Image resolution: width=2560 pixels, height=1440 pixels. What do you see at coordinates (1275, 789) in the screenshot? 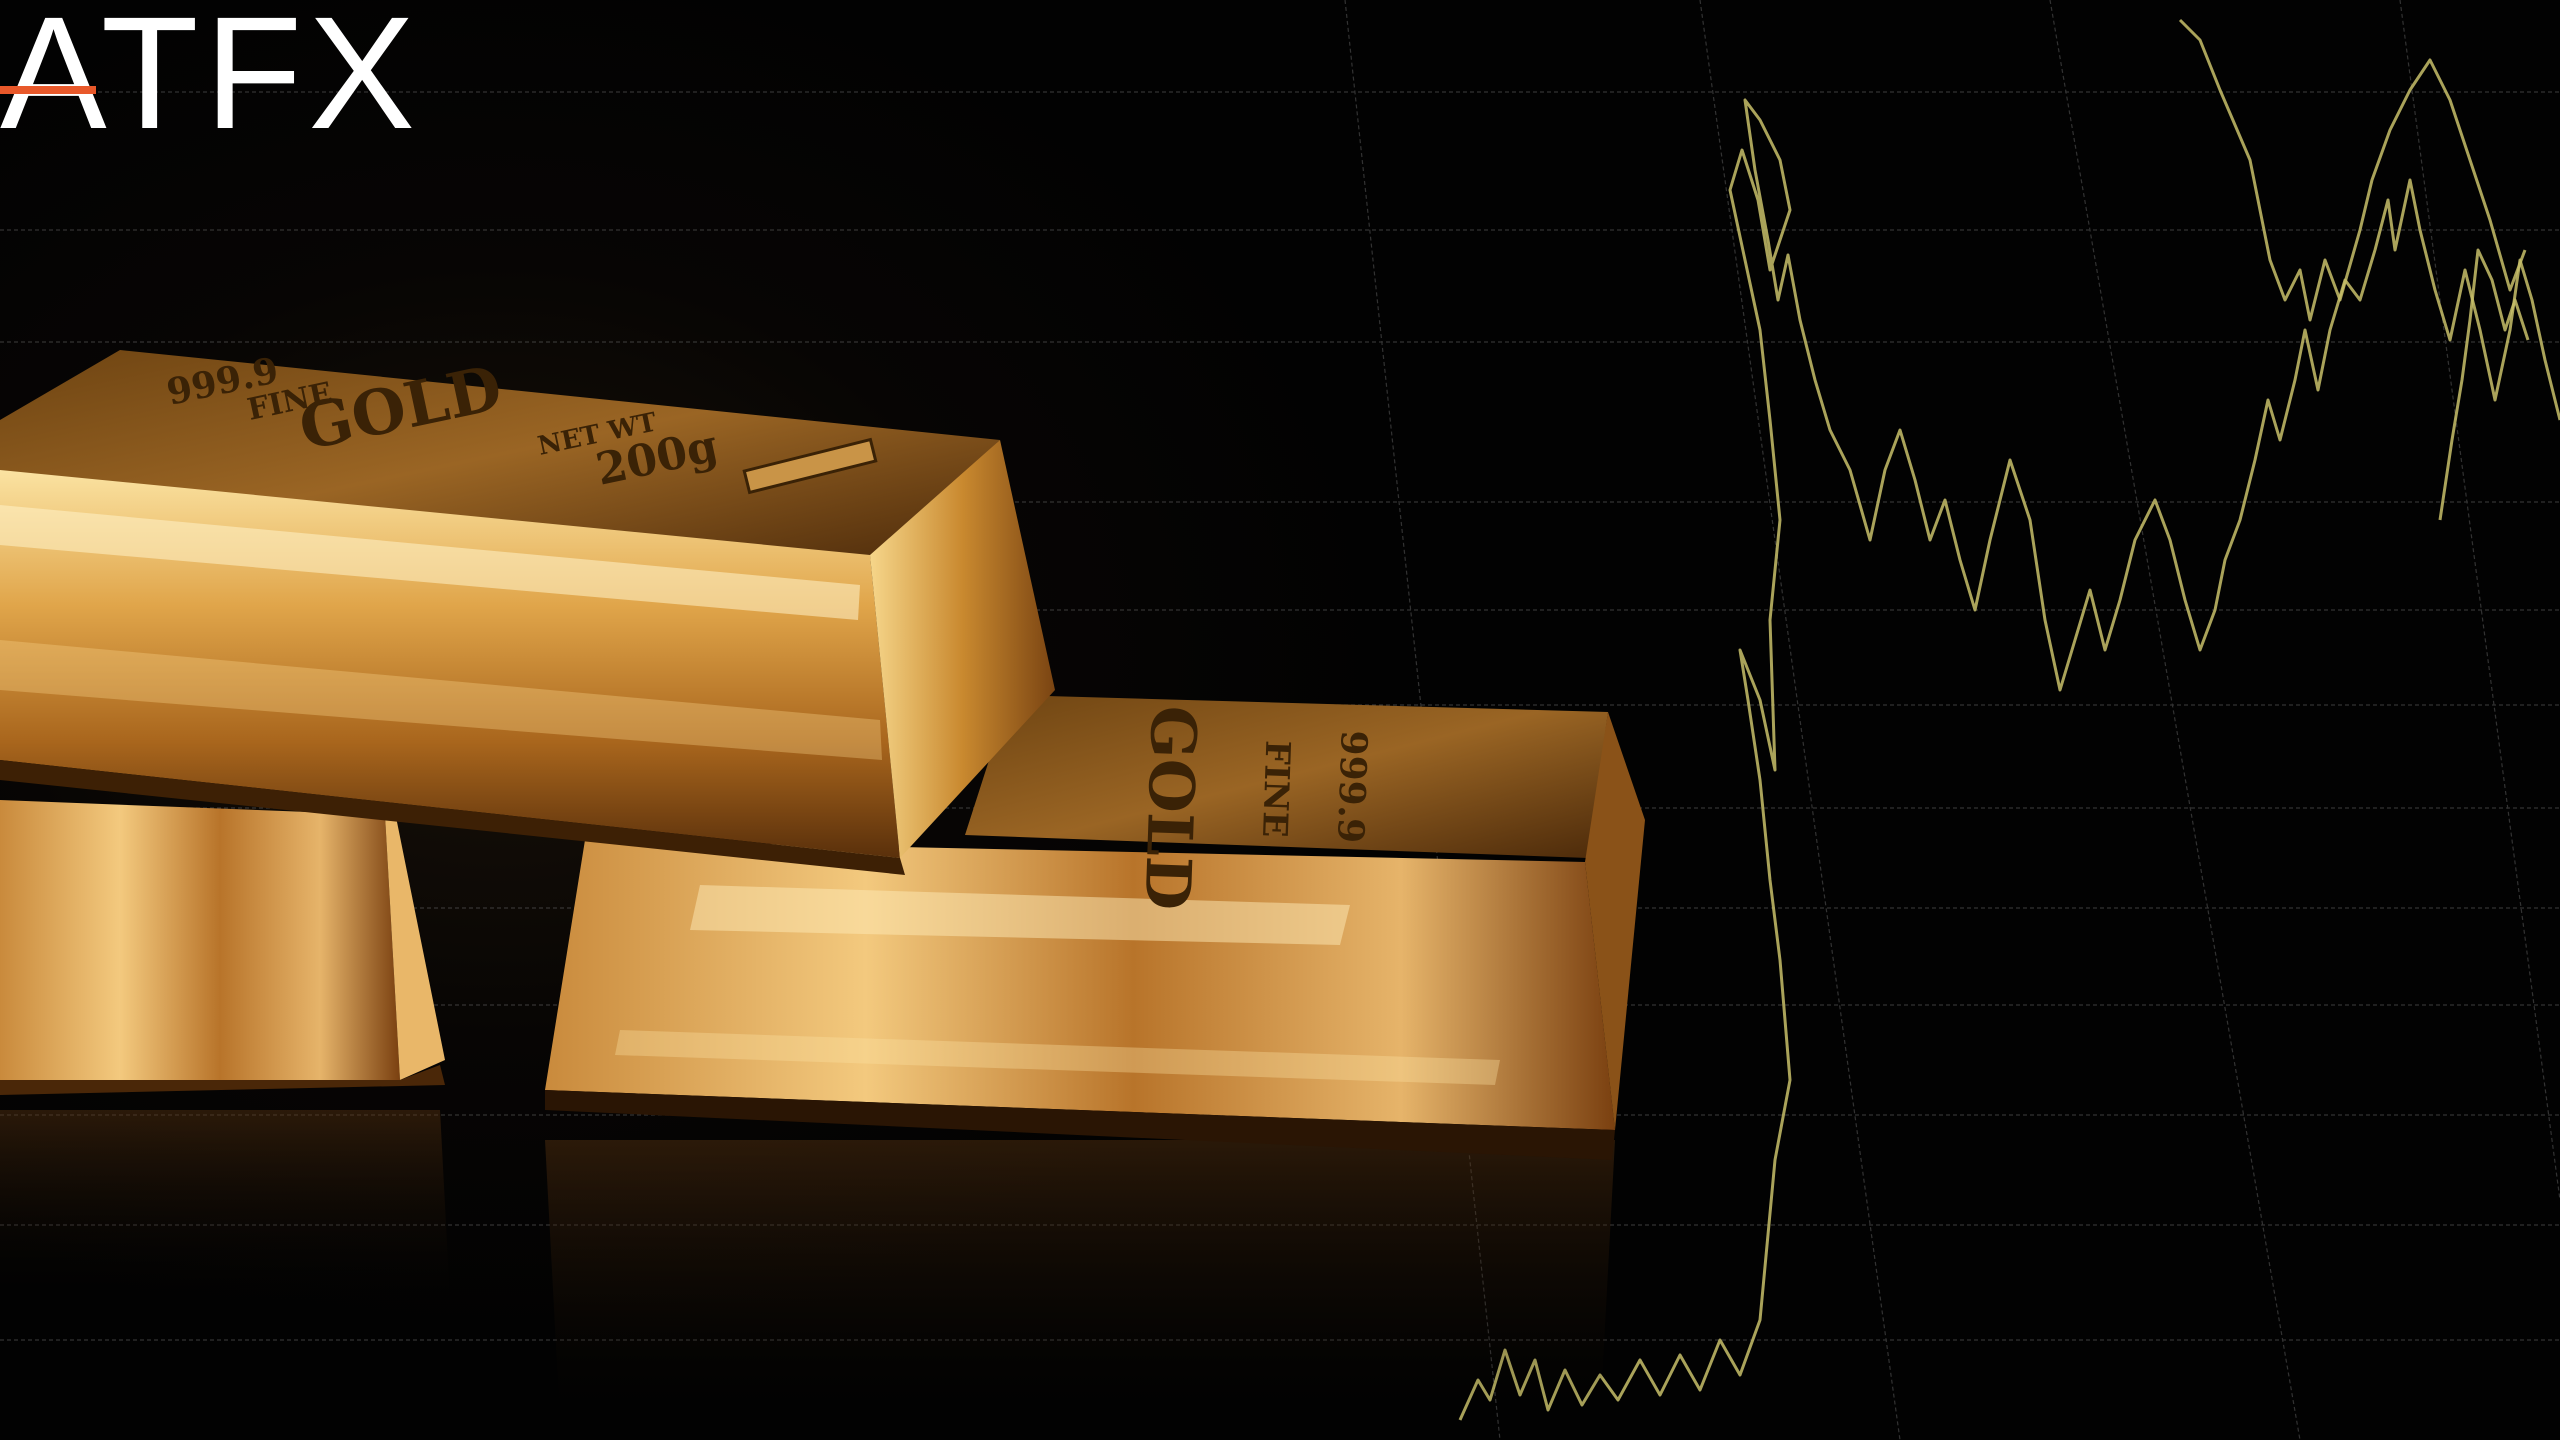
I see `right-bar-stamp-fine: FINE` at bounding box center [1275, 789].